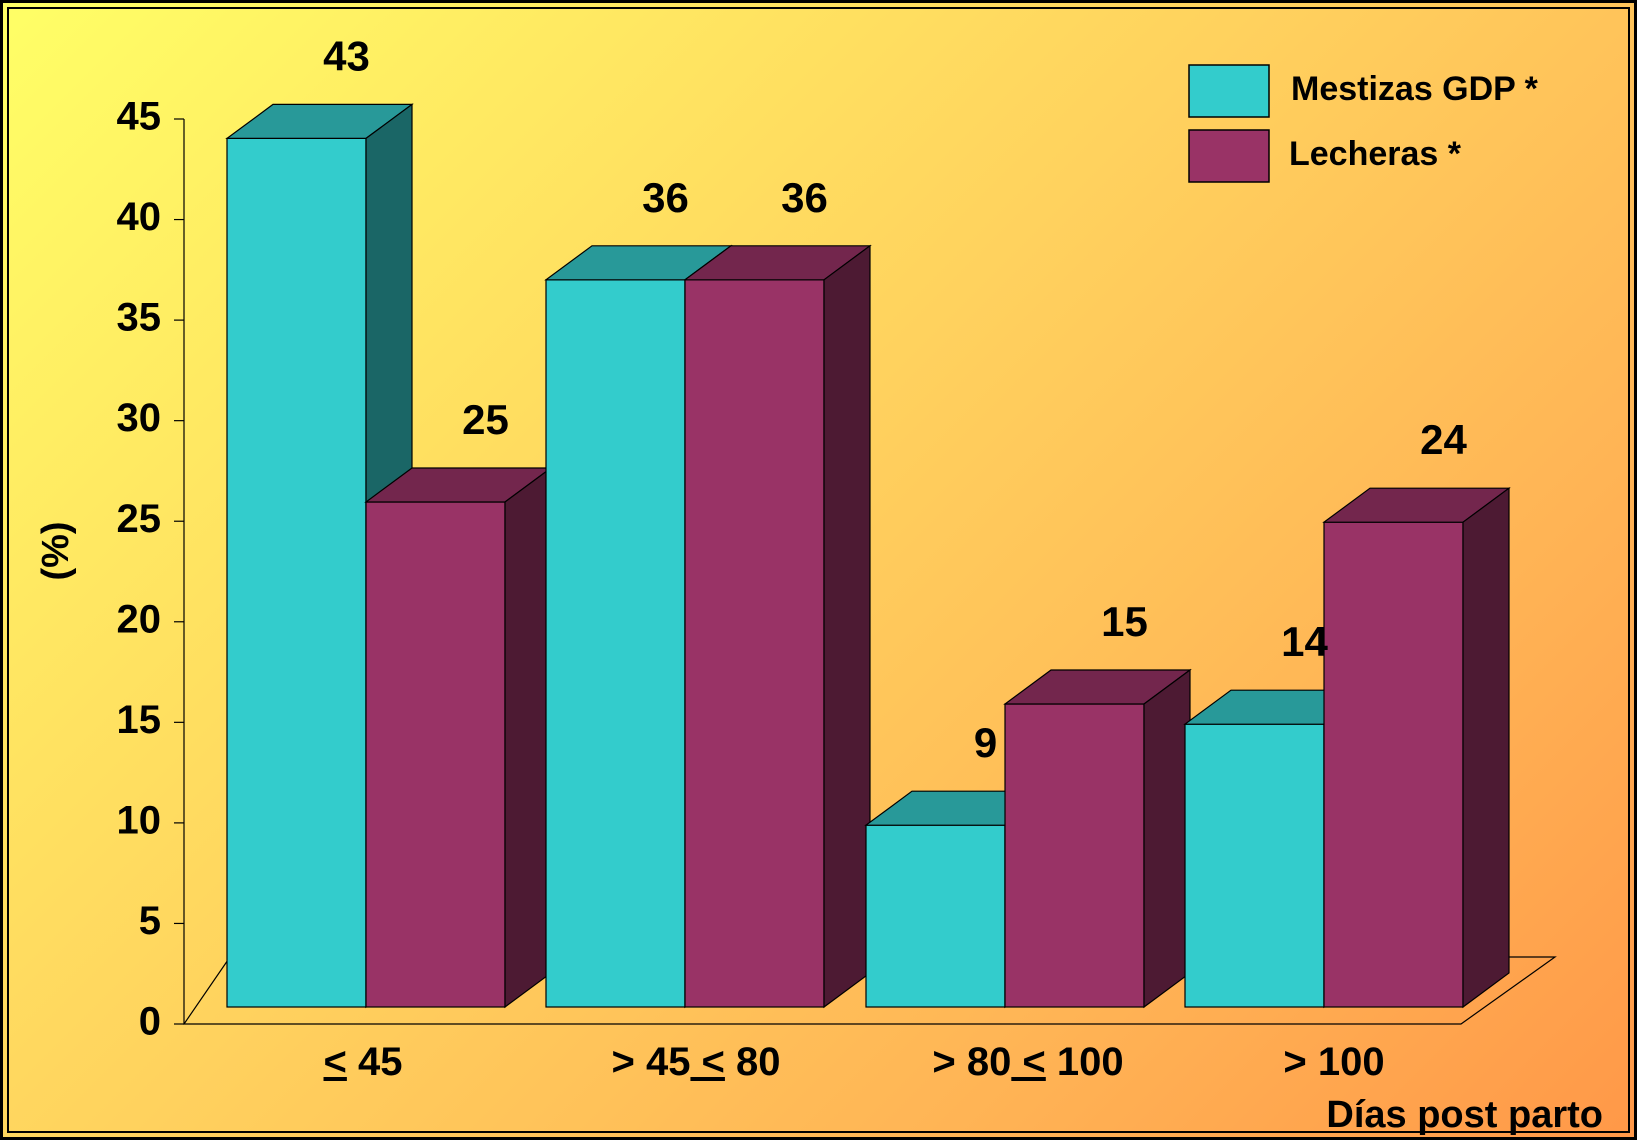 Image resolution: width=1637 pixels, height=1143 pixels. What do you see at coordinates (1443, 439) in the screenshot?
I see `bar-value-label: 24` at bounding box center [1443, 439].